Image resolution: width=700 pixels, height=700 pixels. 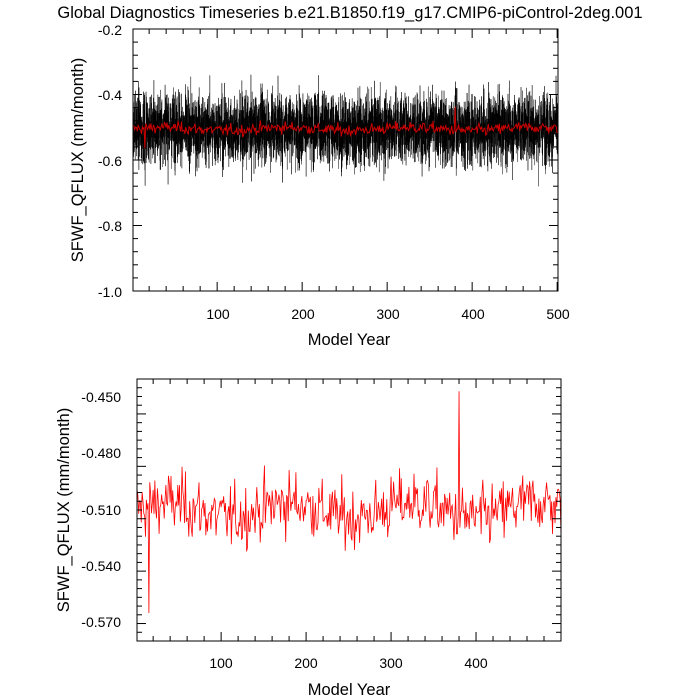 I want to click on bottom-y-axis-label: SFWF_QFLUX (mm/month), so click(x=64, y=510).